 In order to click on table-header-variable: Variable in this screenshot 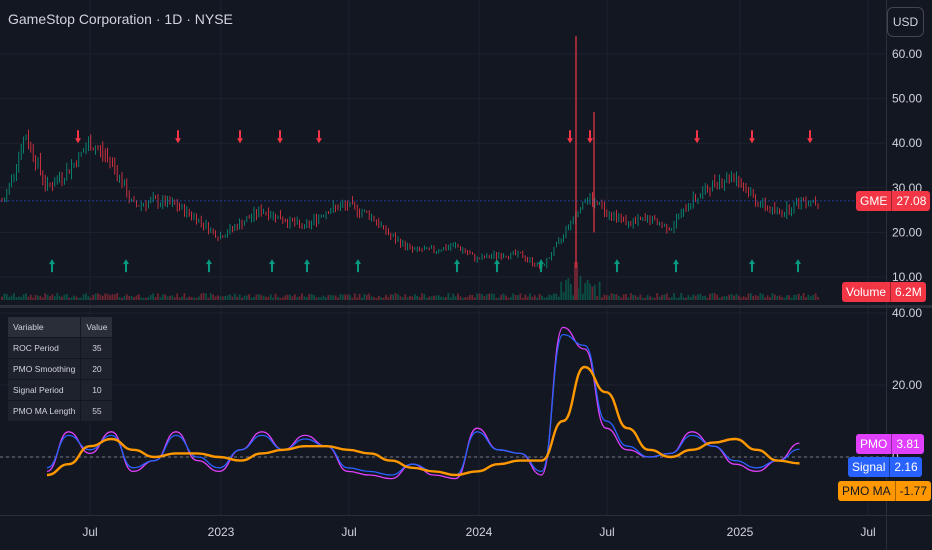, I will do `click(44, 327)`.